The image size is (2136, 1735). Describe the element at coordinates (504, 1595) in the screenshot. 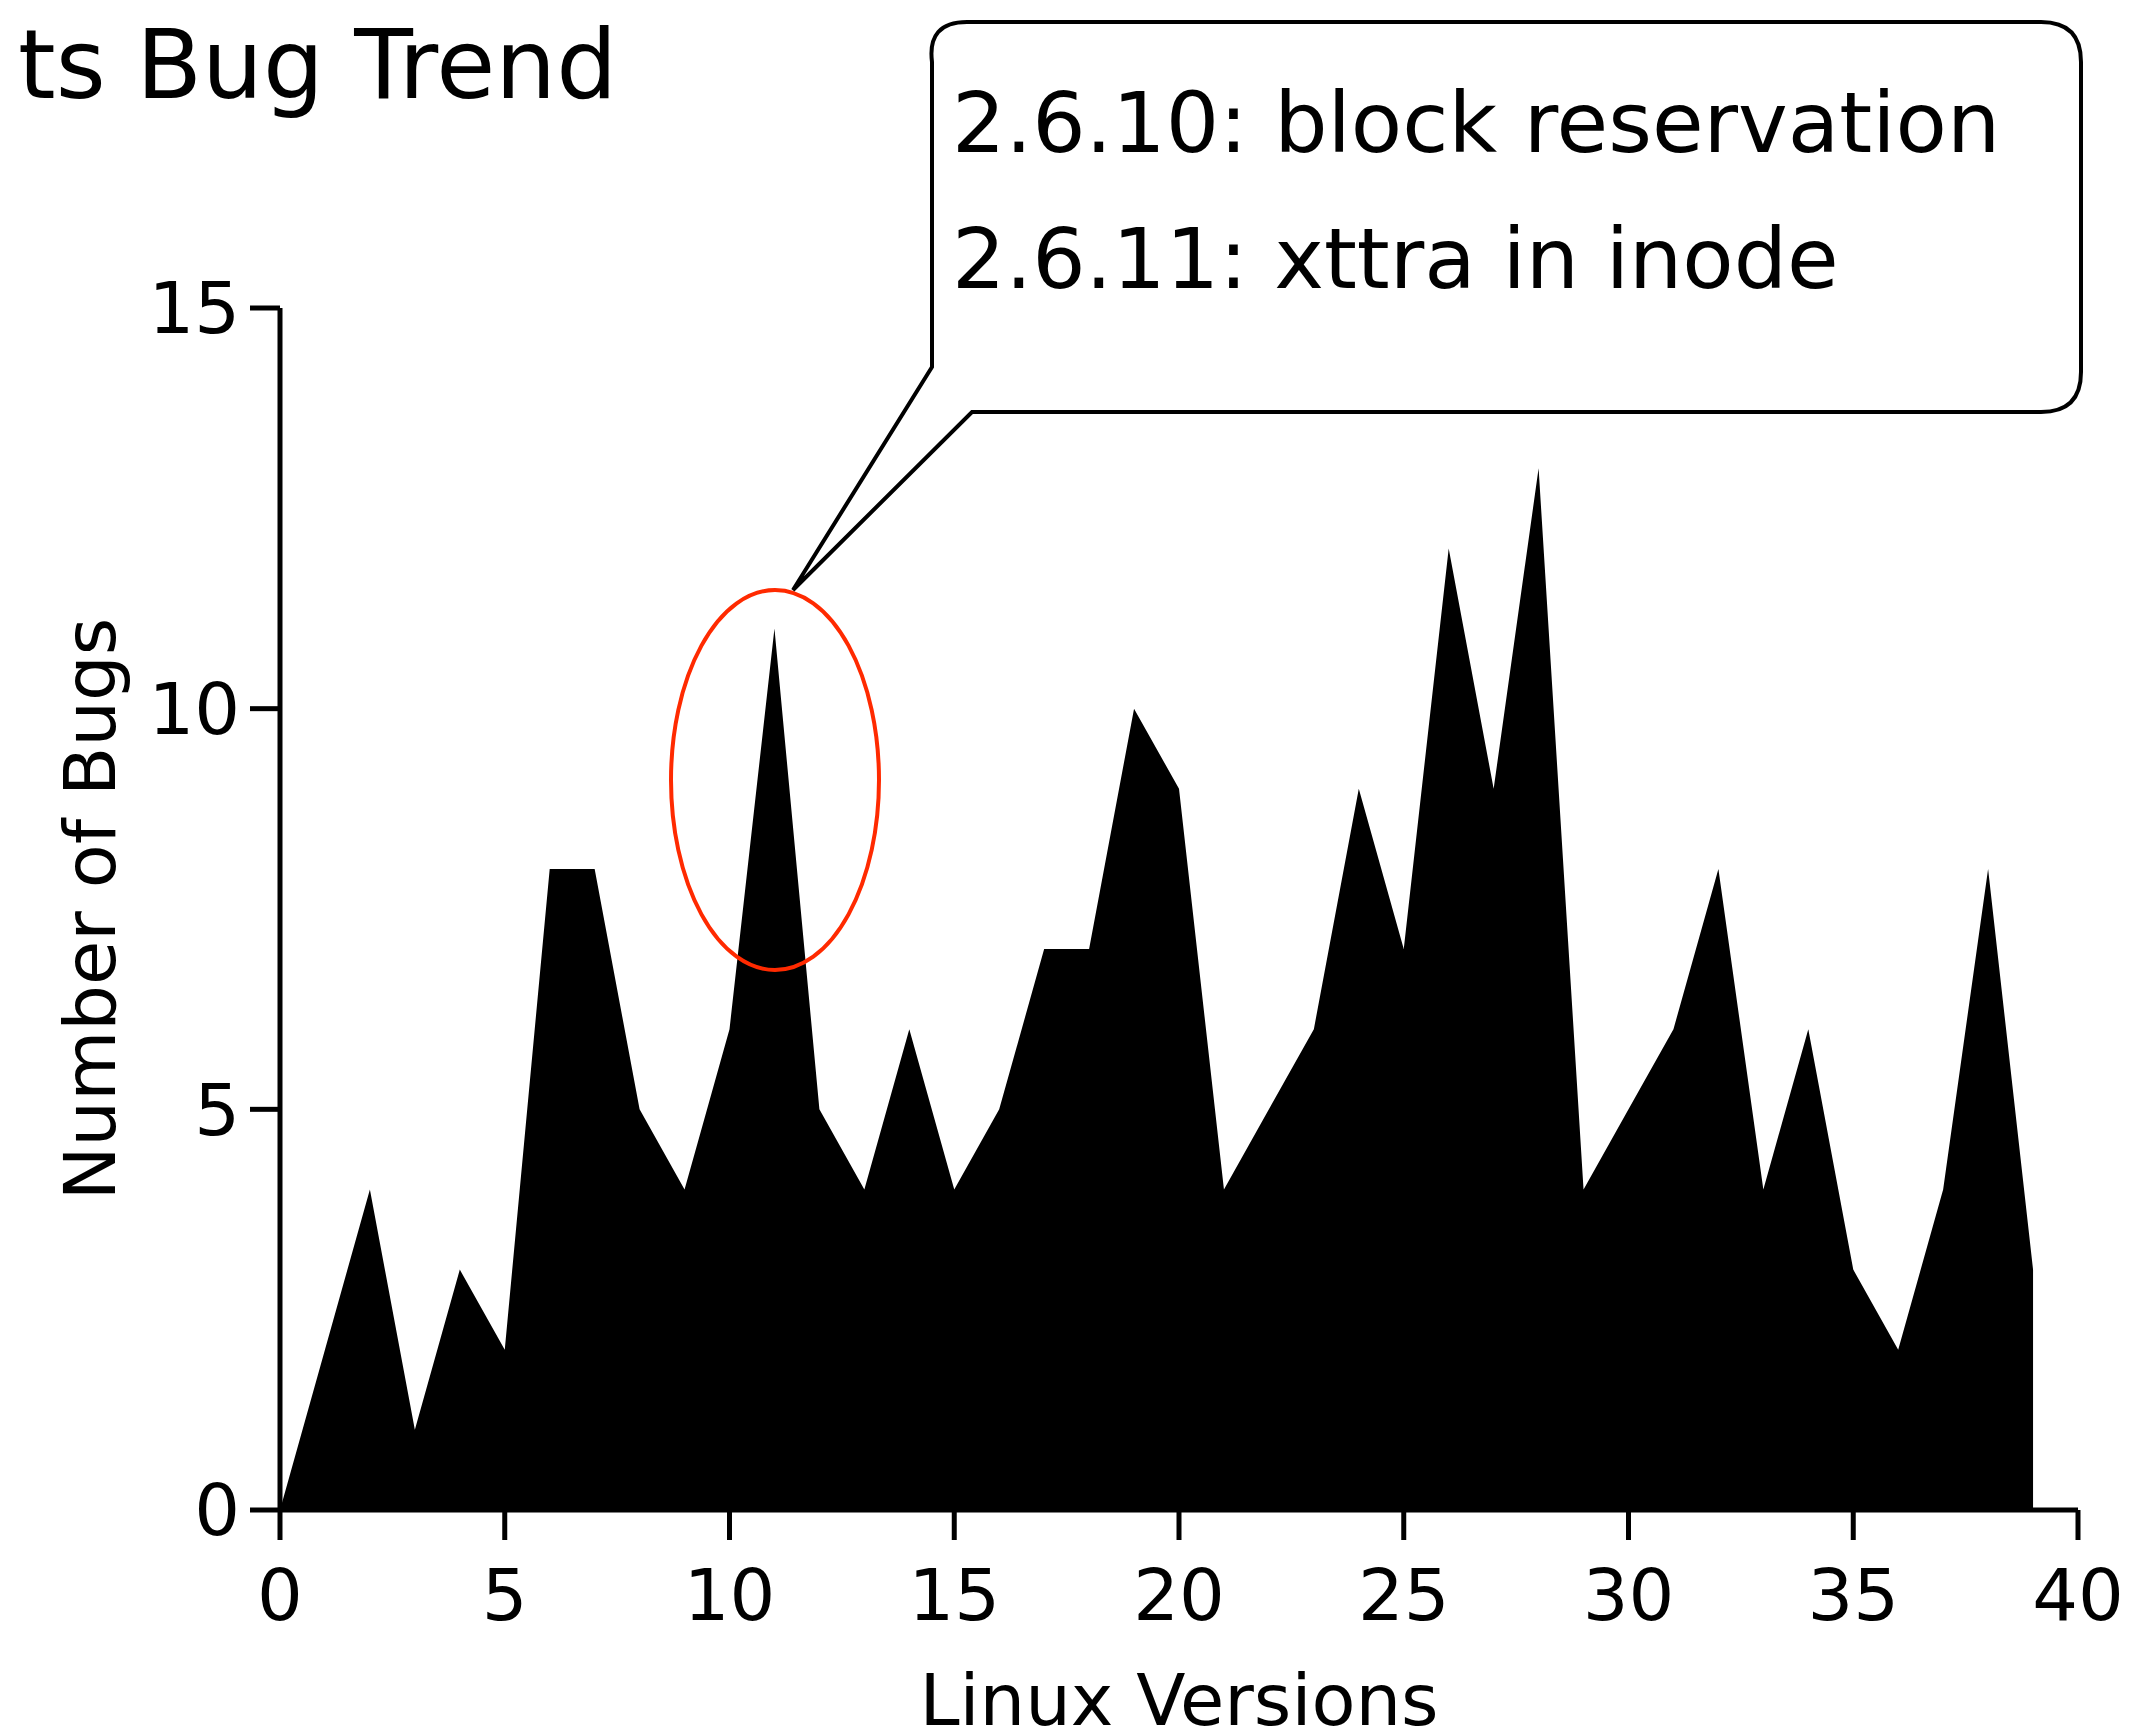

I see `x-tick-label: 5` at that location.